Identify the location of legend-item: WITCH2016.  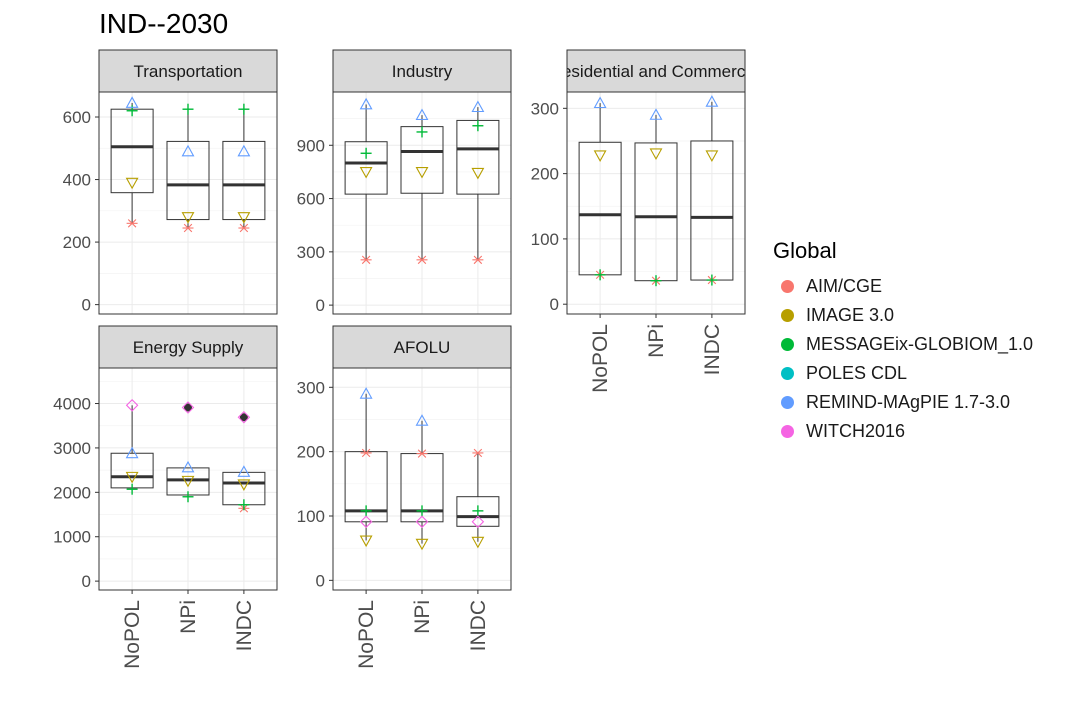
(903, 431).